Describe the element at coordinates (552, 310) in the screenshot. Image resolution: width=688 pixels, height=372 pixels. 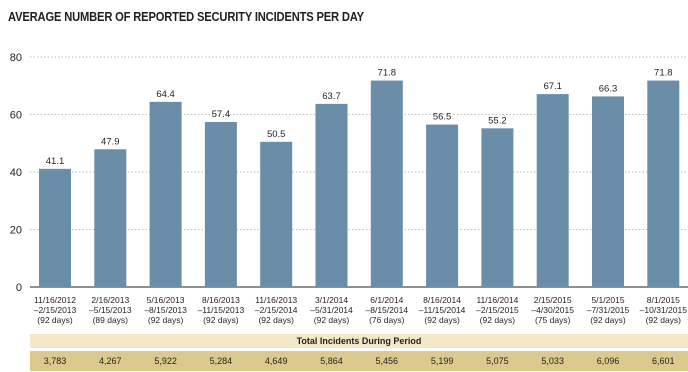
I see `x-tick-label: –4/30/2015` at that location.